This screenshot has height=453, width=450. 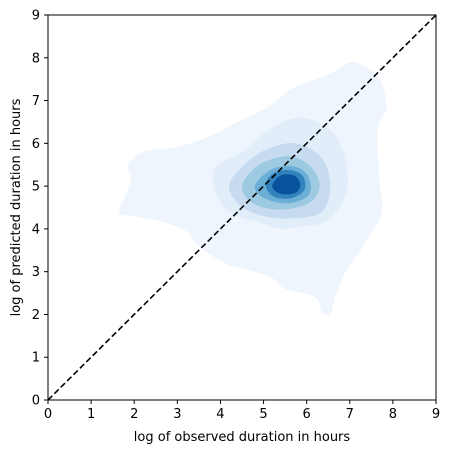 What do you see at coordinates (16, 207) in the screenshot?
I see `y-axis-label: log of predicted duration in hours` at bounding box center [16, 207].